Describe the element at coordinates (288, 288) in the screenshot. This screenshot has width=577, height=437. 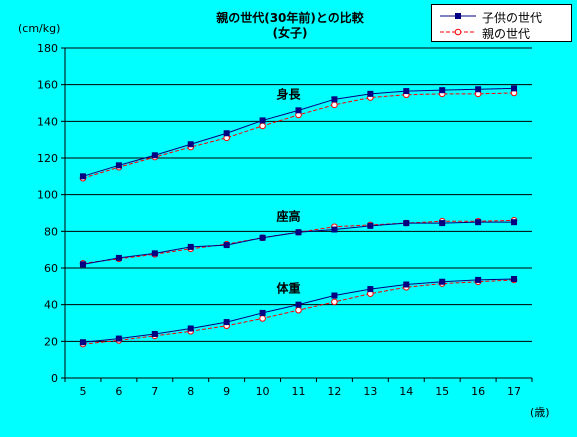
I see `group-label-2: 体重` at that location.